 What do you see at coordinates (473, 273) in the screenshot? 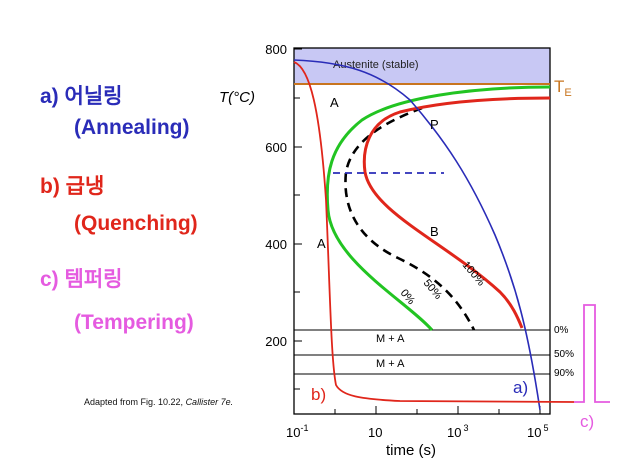
I see `curve-label: 100%` at bounding box center [473, 273].